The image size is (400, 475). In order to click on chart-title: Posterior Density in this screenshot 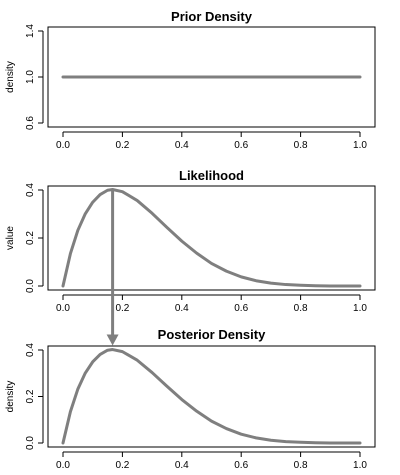, I will do `click(212, 334)`.